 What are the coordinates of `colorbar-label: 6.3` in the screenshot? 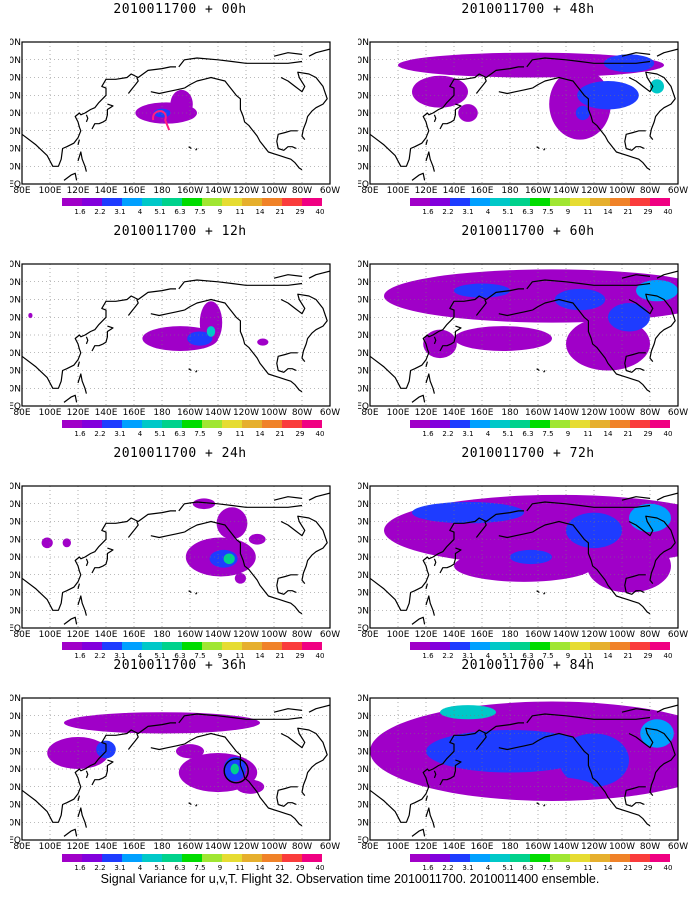 It's located at (527, 434).